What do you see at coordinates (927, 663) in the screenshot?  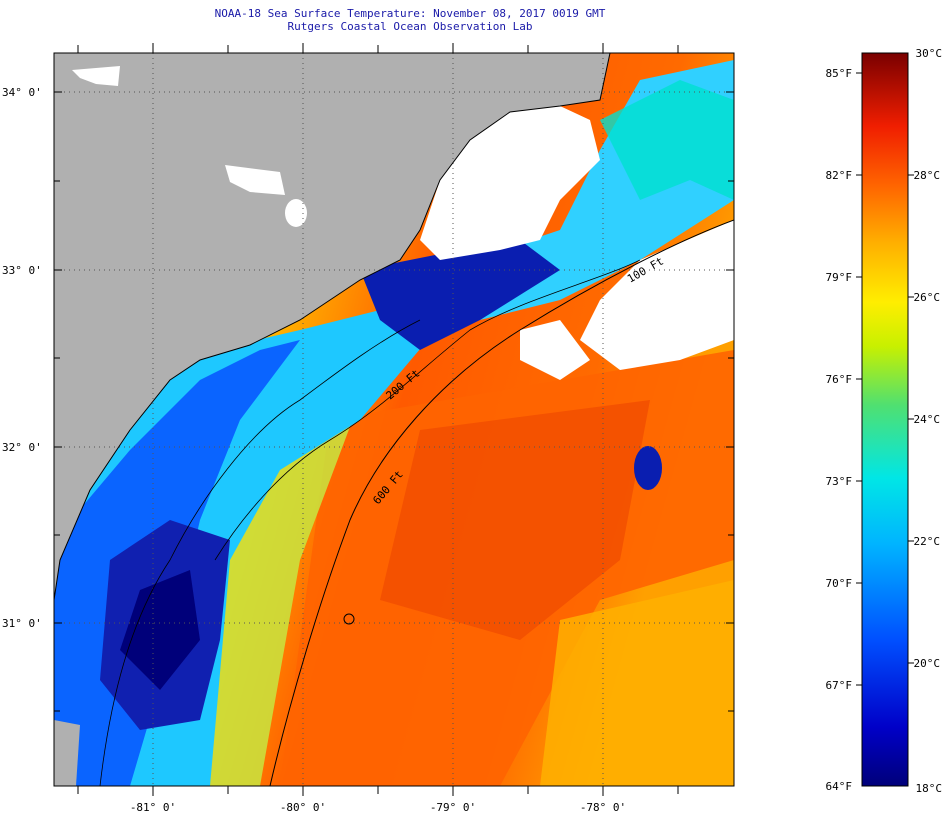 I see `colorbar-c-20: 20°C` at bounding box center [927, 663].